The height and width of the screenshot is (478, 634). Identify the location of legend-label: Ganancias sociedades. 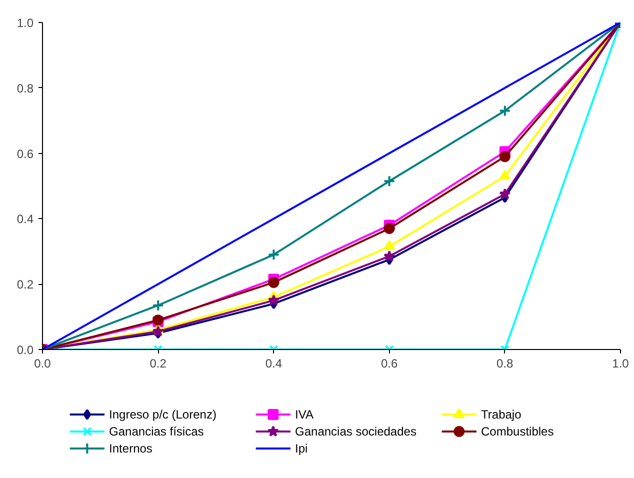
(355, 431).